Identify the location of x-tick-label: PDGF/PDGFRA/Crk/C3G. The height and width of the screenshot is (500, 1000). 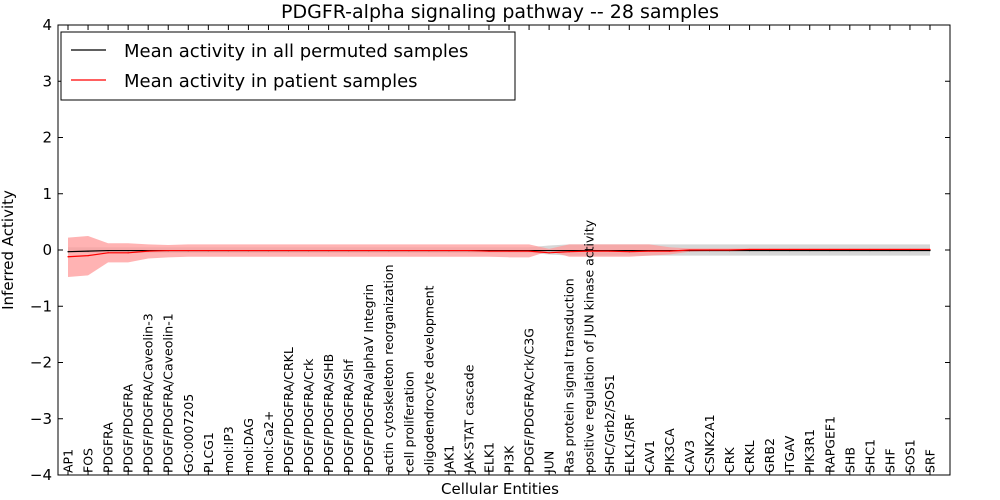
(529, 400).